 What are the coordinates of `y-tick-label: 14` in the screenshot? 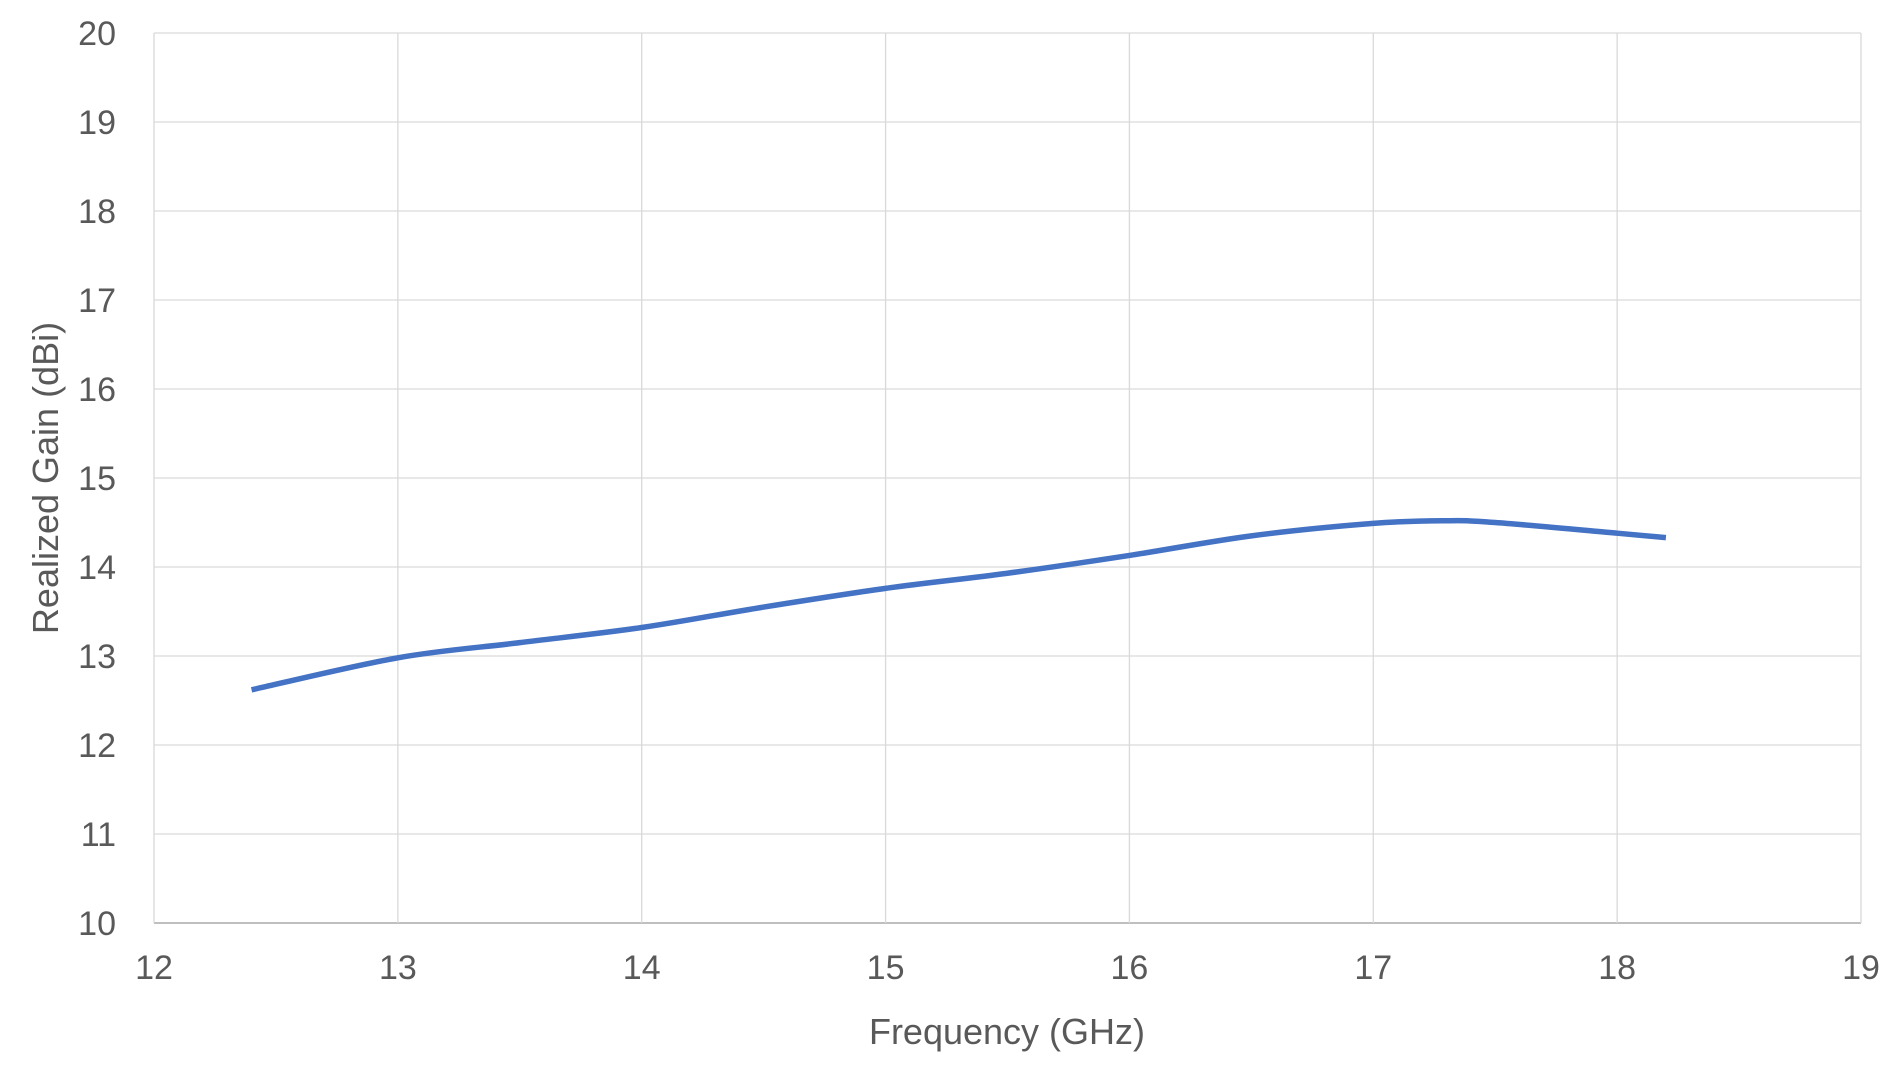 It's located at (97, 568).